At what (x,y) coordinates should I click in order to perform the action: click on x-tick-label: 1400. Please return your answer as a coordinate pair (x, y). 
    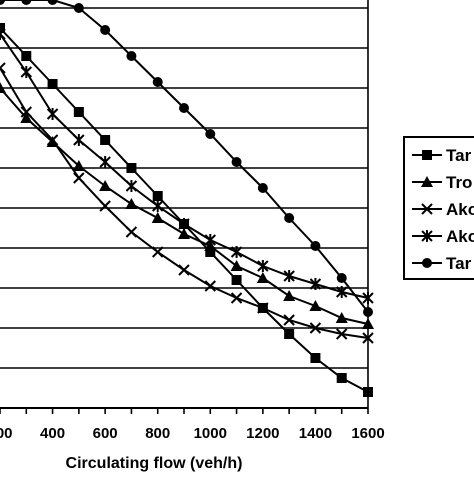
    Looking at the image, I should click on (315, 433).